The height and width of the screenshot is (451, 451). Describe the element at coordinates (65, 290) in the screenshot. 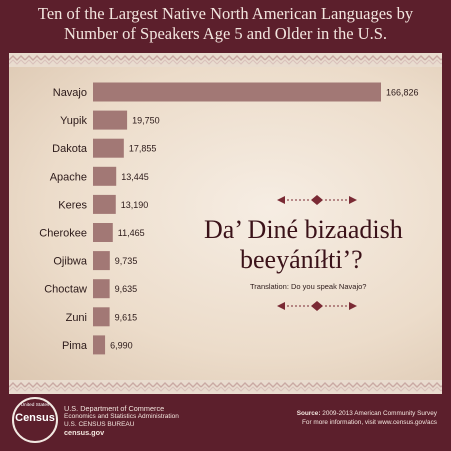

I see `category-label: Choctaw` at that location.